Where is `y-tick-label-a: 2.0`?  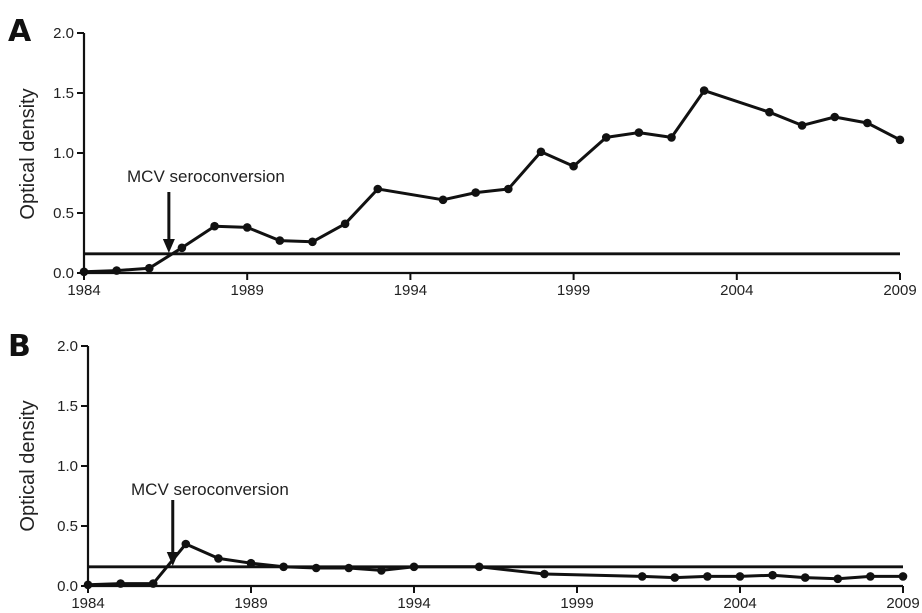
y-tick-label-a: 2.0 is located at coordinates (63, 33).